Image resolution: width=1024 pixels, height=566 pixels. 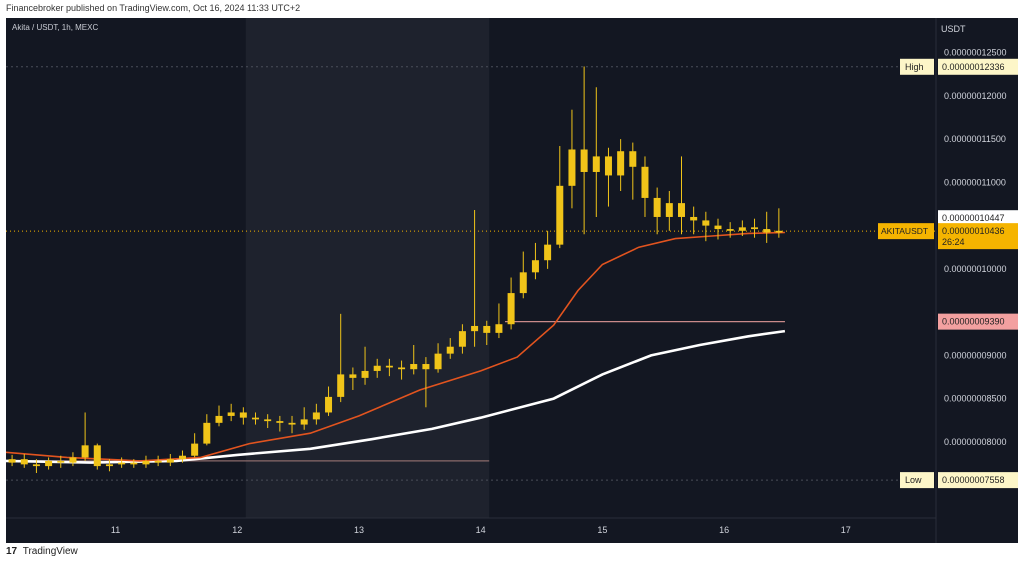 I want to click on footer: 17 TradingView, so click(x=42, y=555).